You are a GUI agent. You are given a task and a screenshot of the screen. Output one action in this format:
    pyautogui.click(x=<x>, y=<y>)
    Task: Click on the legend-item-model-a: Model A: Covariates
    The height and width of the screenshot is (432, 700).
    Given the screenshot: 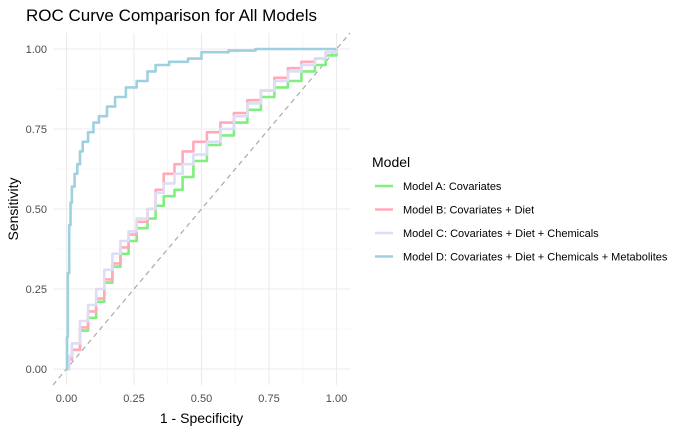 What is the action you would take?
    pyautogui.click(x=438, y=187)
    